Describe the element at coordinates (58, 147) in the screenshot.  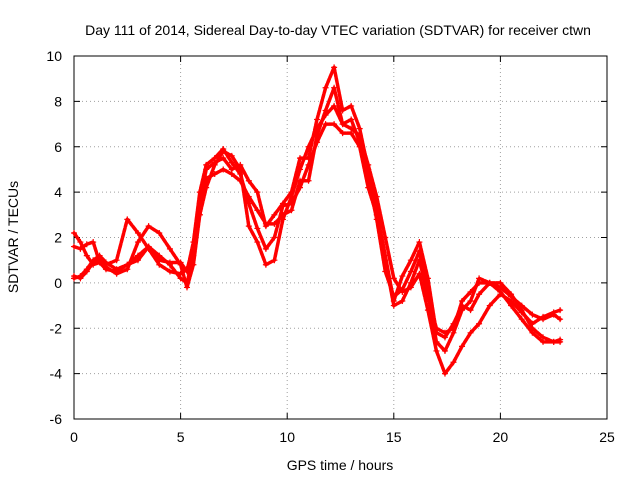
I see `y-tick-label: 6` at that location.